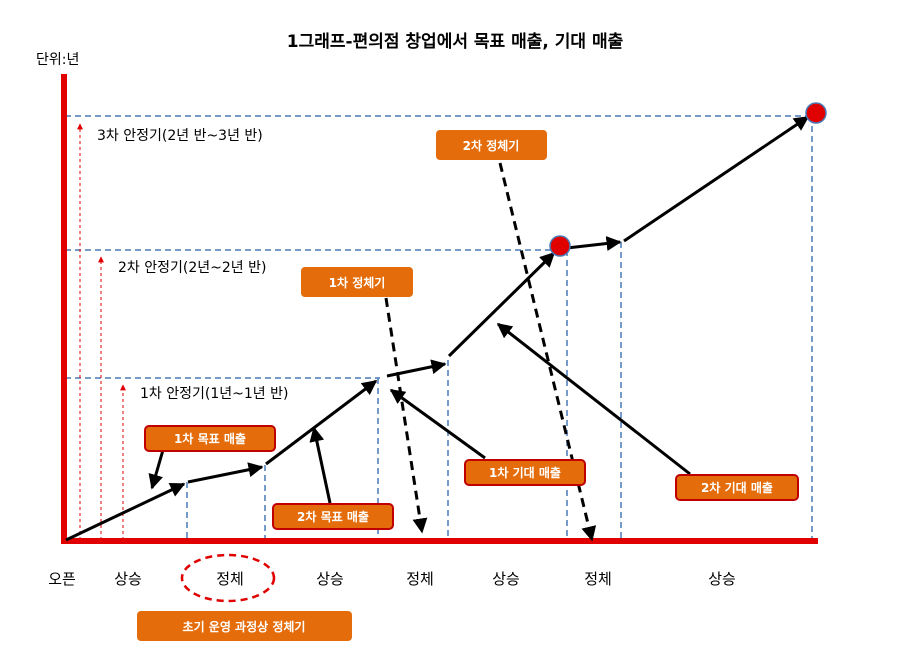  Describe the element at coordinates (101, 331) in the screenshot. I see `phase-height-arrows` at that location.